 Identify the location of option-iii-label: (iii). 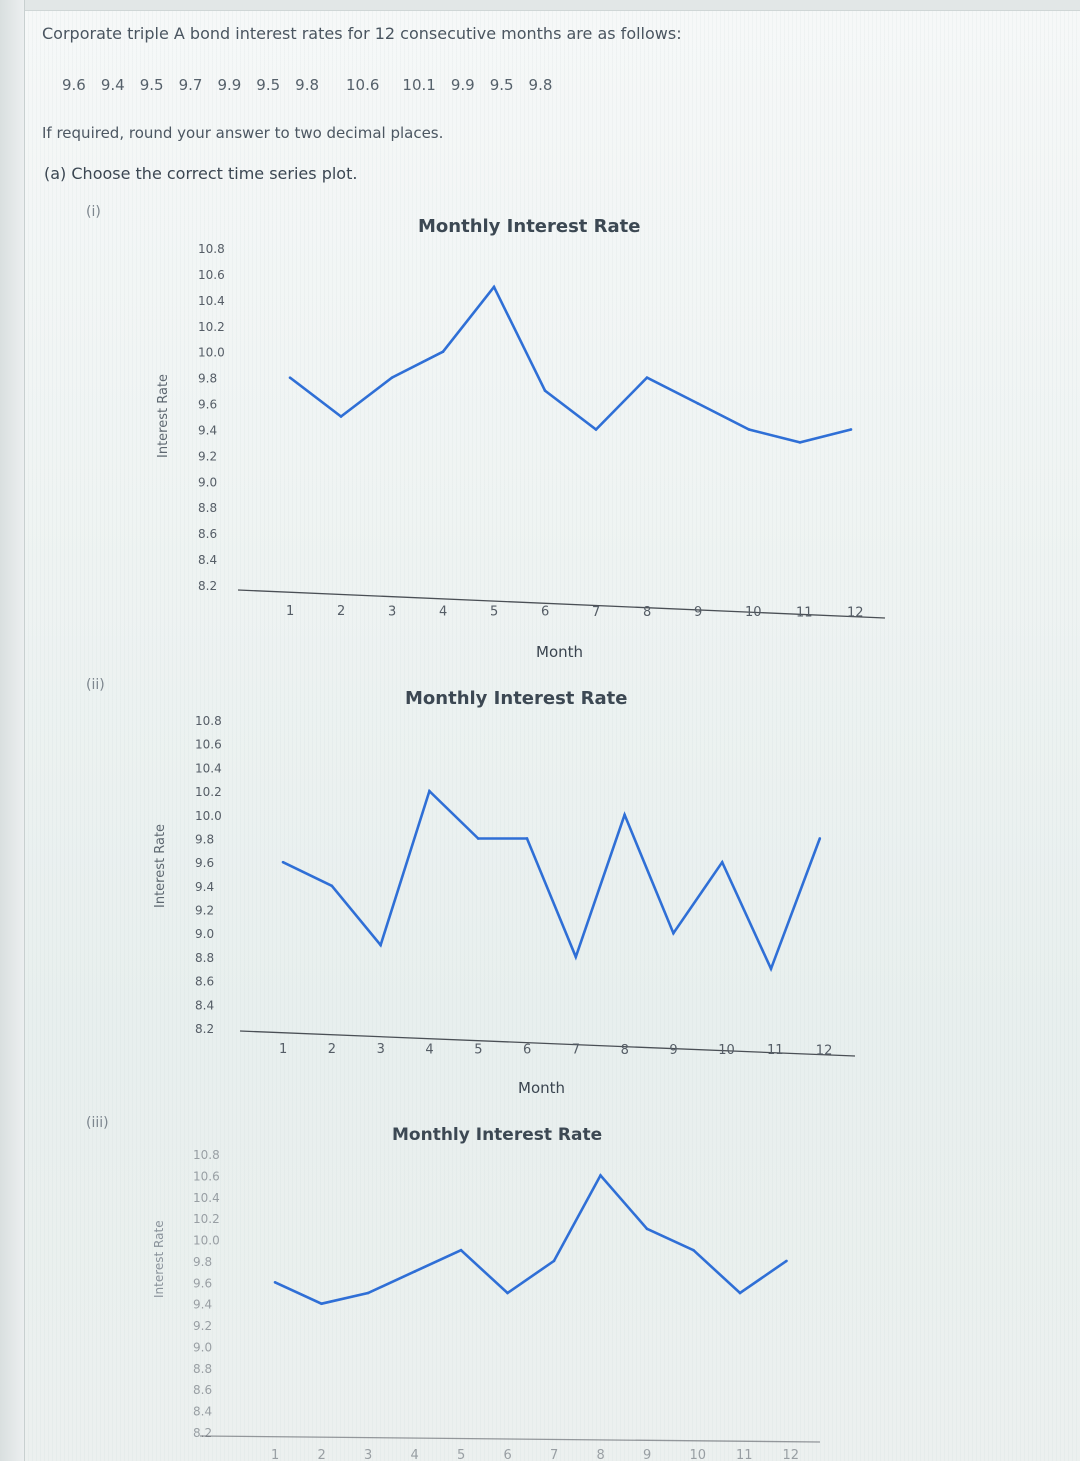
(97, 1123).